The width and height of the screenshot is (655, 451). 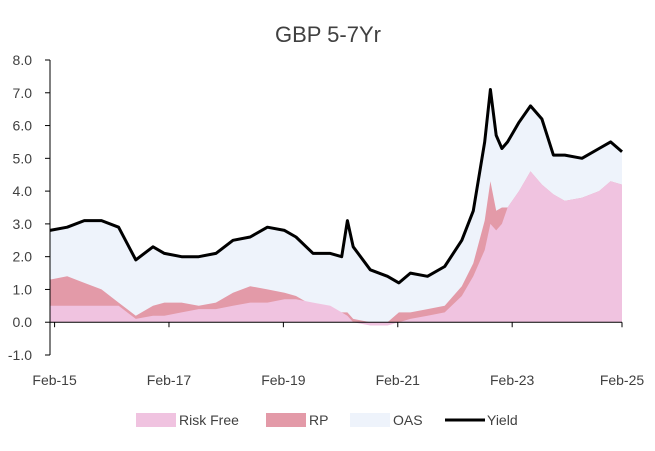 I want to click on chart-title: GBP 5-7Yr, so click(x=328, y=34).